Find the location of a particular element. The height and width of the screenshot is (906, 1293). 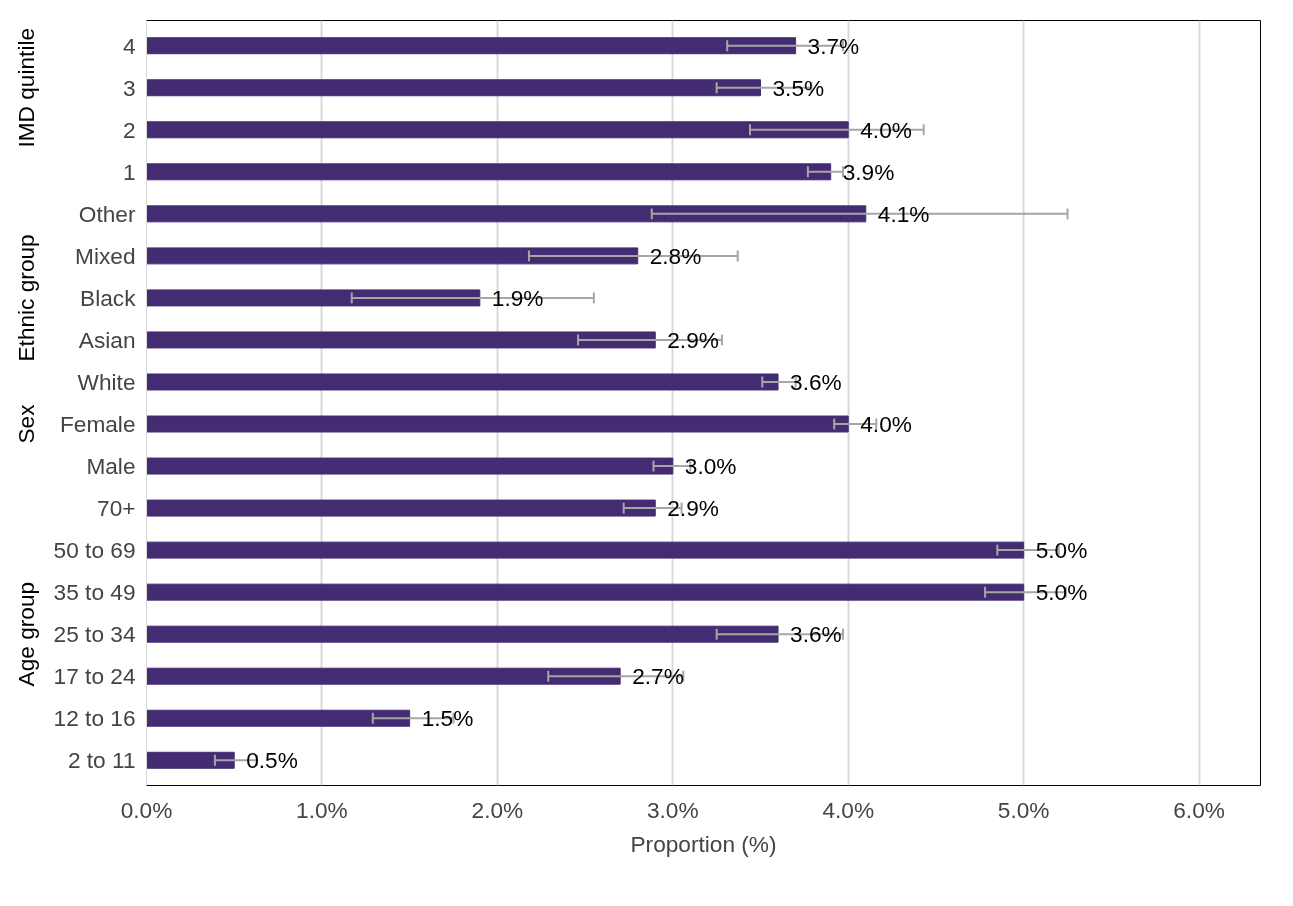

y-tick-label: Mixed is located at coordinates (105, 255).